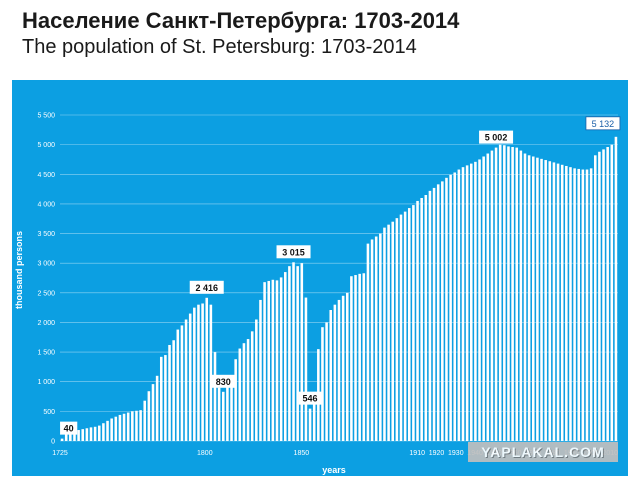 The width and height of the screenshot is (640, 480). What do you see at coordinates (53, 442) in the screenshot?
I see `y-tick-label: 0` at bounding box center [53, 442].